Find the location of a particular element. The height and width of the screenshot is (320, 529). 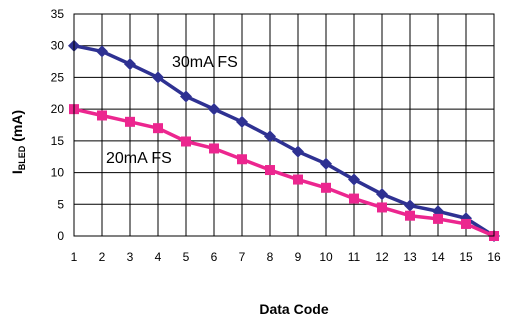

x-tick-label: 14 is located at coordinates (438, 257).